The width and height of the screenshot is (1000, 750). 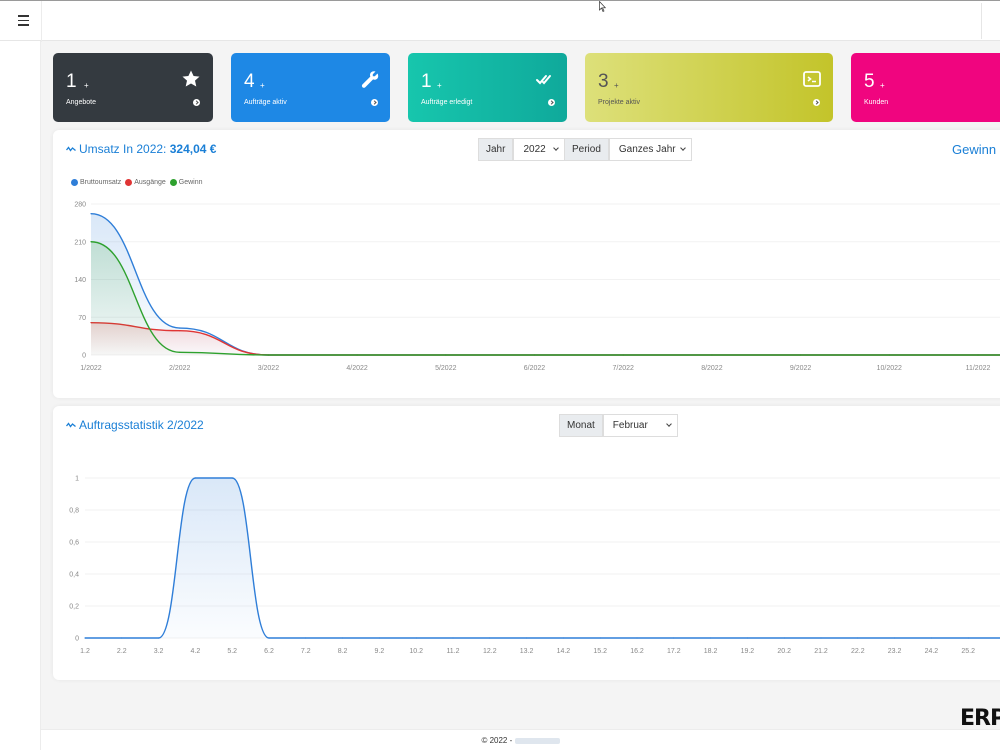 I want to click on hamburger-icon, so click(x=23, y=21).